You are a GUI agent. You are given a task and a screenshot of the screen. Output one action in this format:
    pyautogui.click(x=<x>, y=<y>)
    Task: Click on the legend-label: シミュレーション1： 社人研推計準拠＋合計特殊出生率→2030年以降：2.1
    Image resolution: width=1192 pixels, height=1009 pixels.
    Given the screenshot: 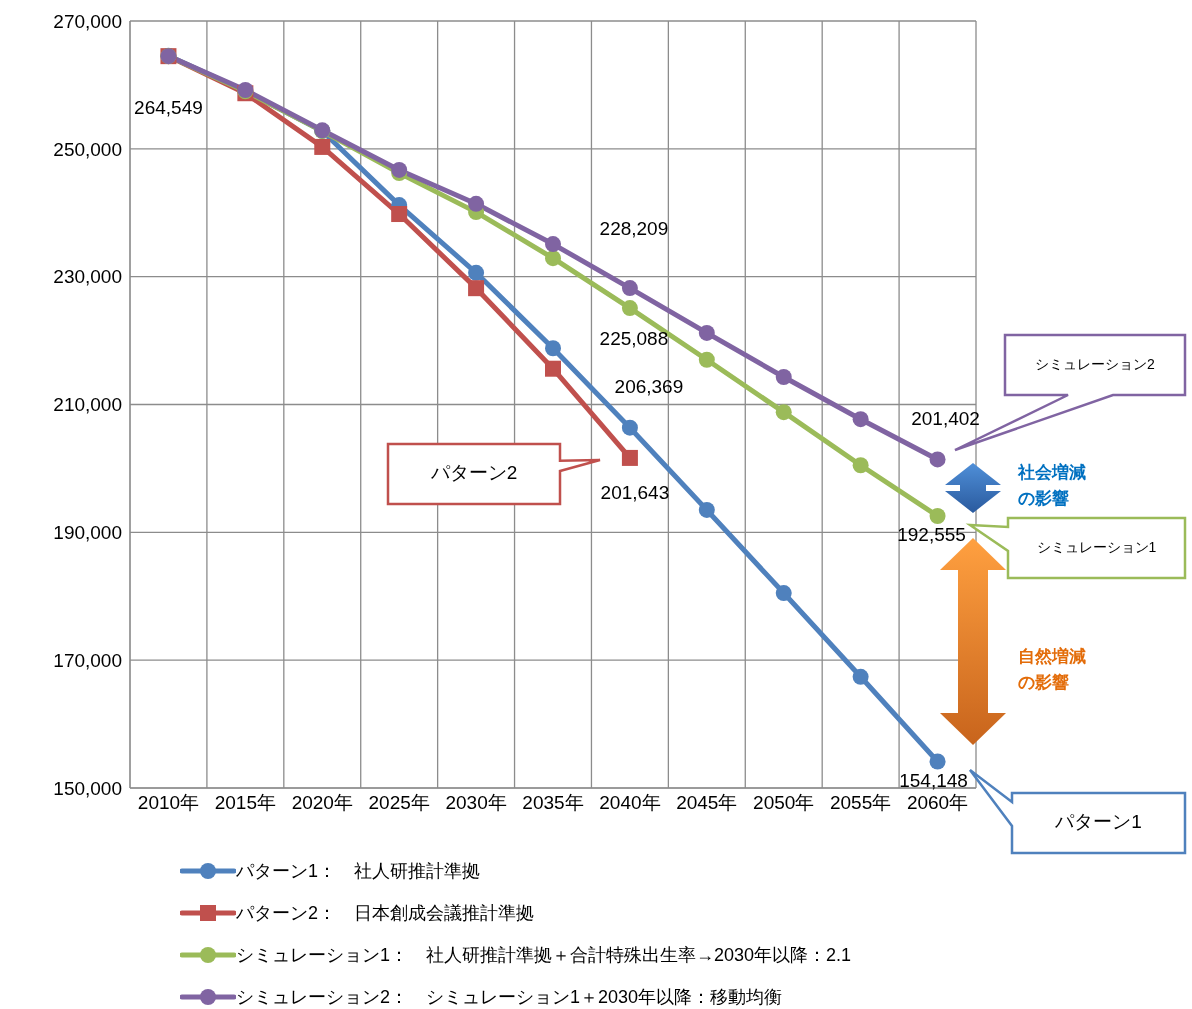 What is the action you would take?
    pyautogui.click(x=544, y=955)
    